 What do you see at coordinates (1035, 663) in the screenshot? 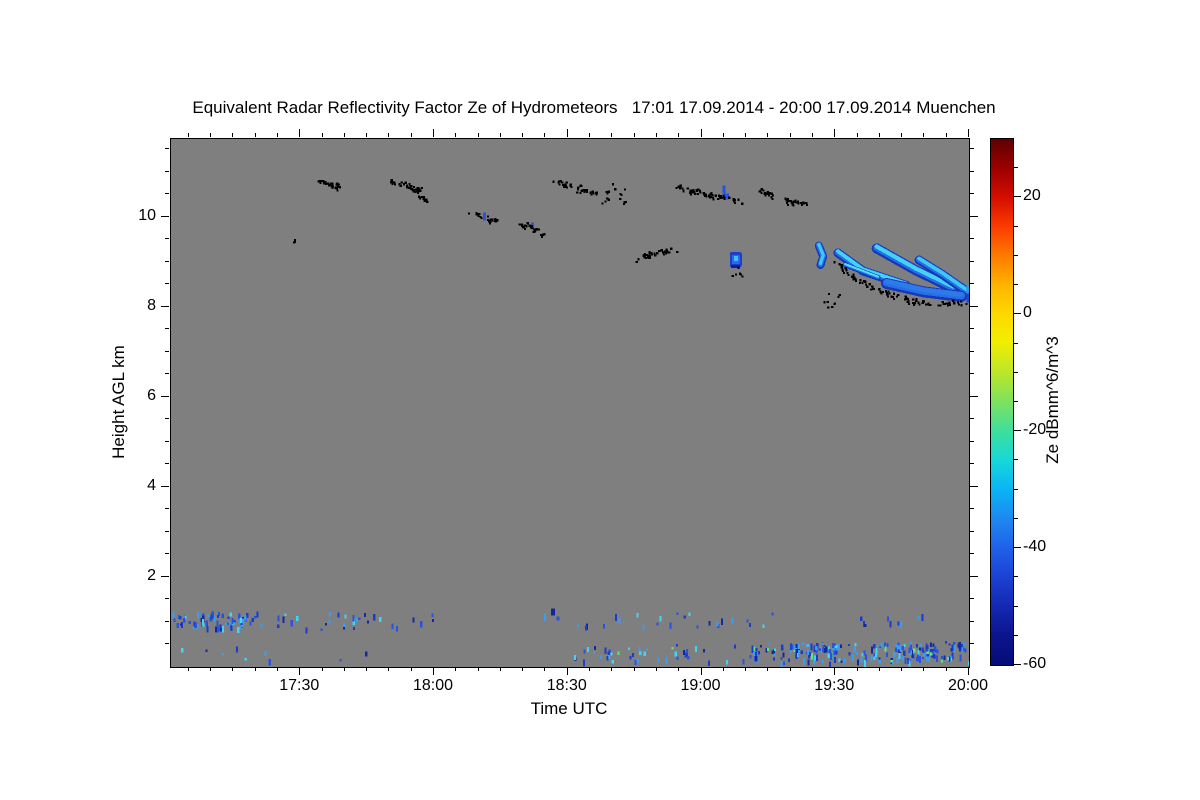
I see `colorbar-tick-label: -60` at bounding box center [1035, 663].